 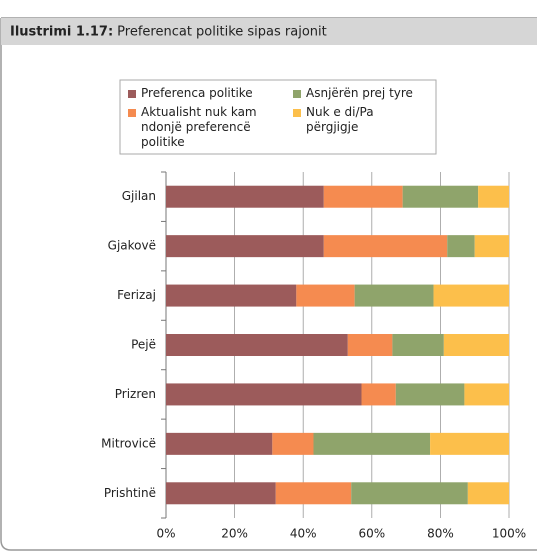 What do you see at coordinates (132, 246) in the screenshot?
I see `y-tick-label: Gjakovë` at bounding box center [132, 246].